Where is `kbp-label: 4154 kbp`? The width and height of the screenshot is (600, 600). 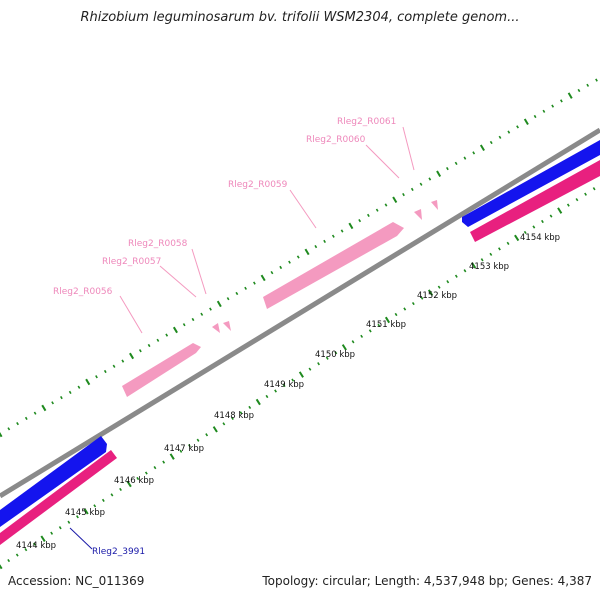
kbp-label: 4154 kbp is located at coordinates (540, 238).